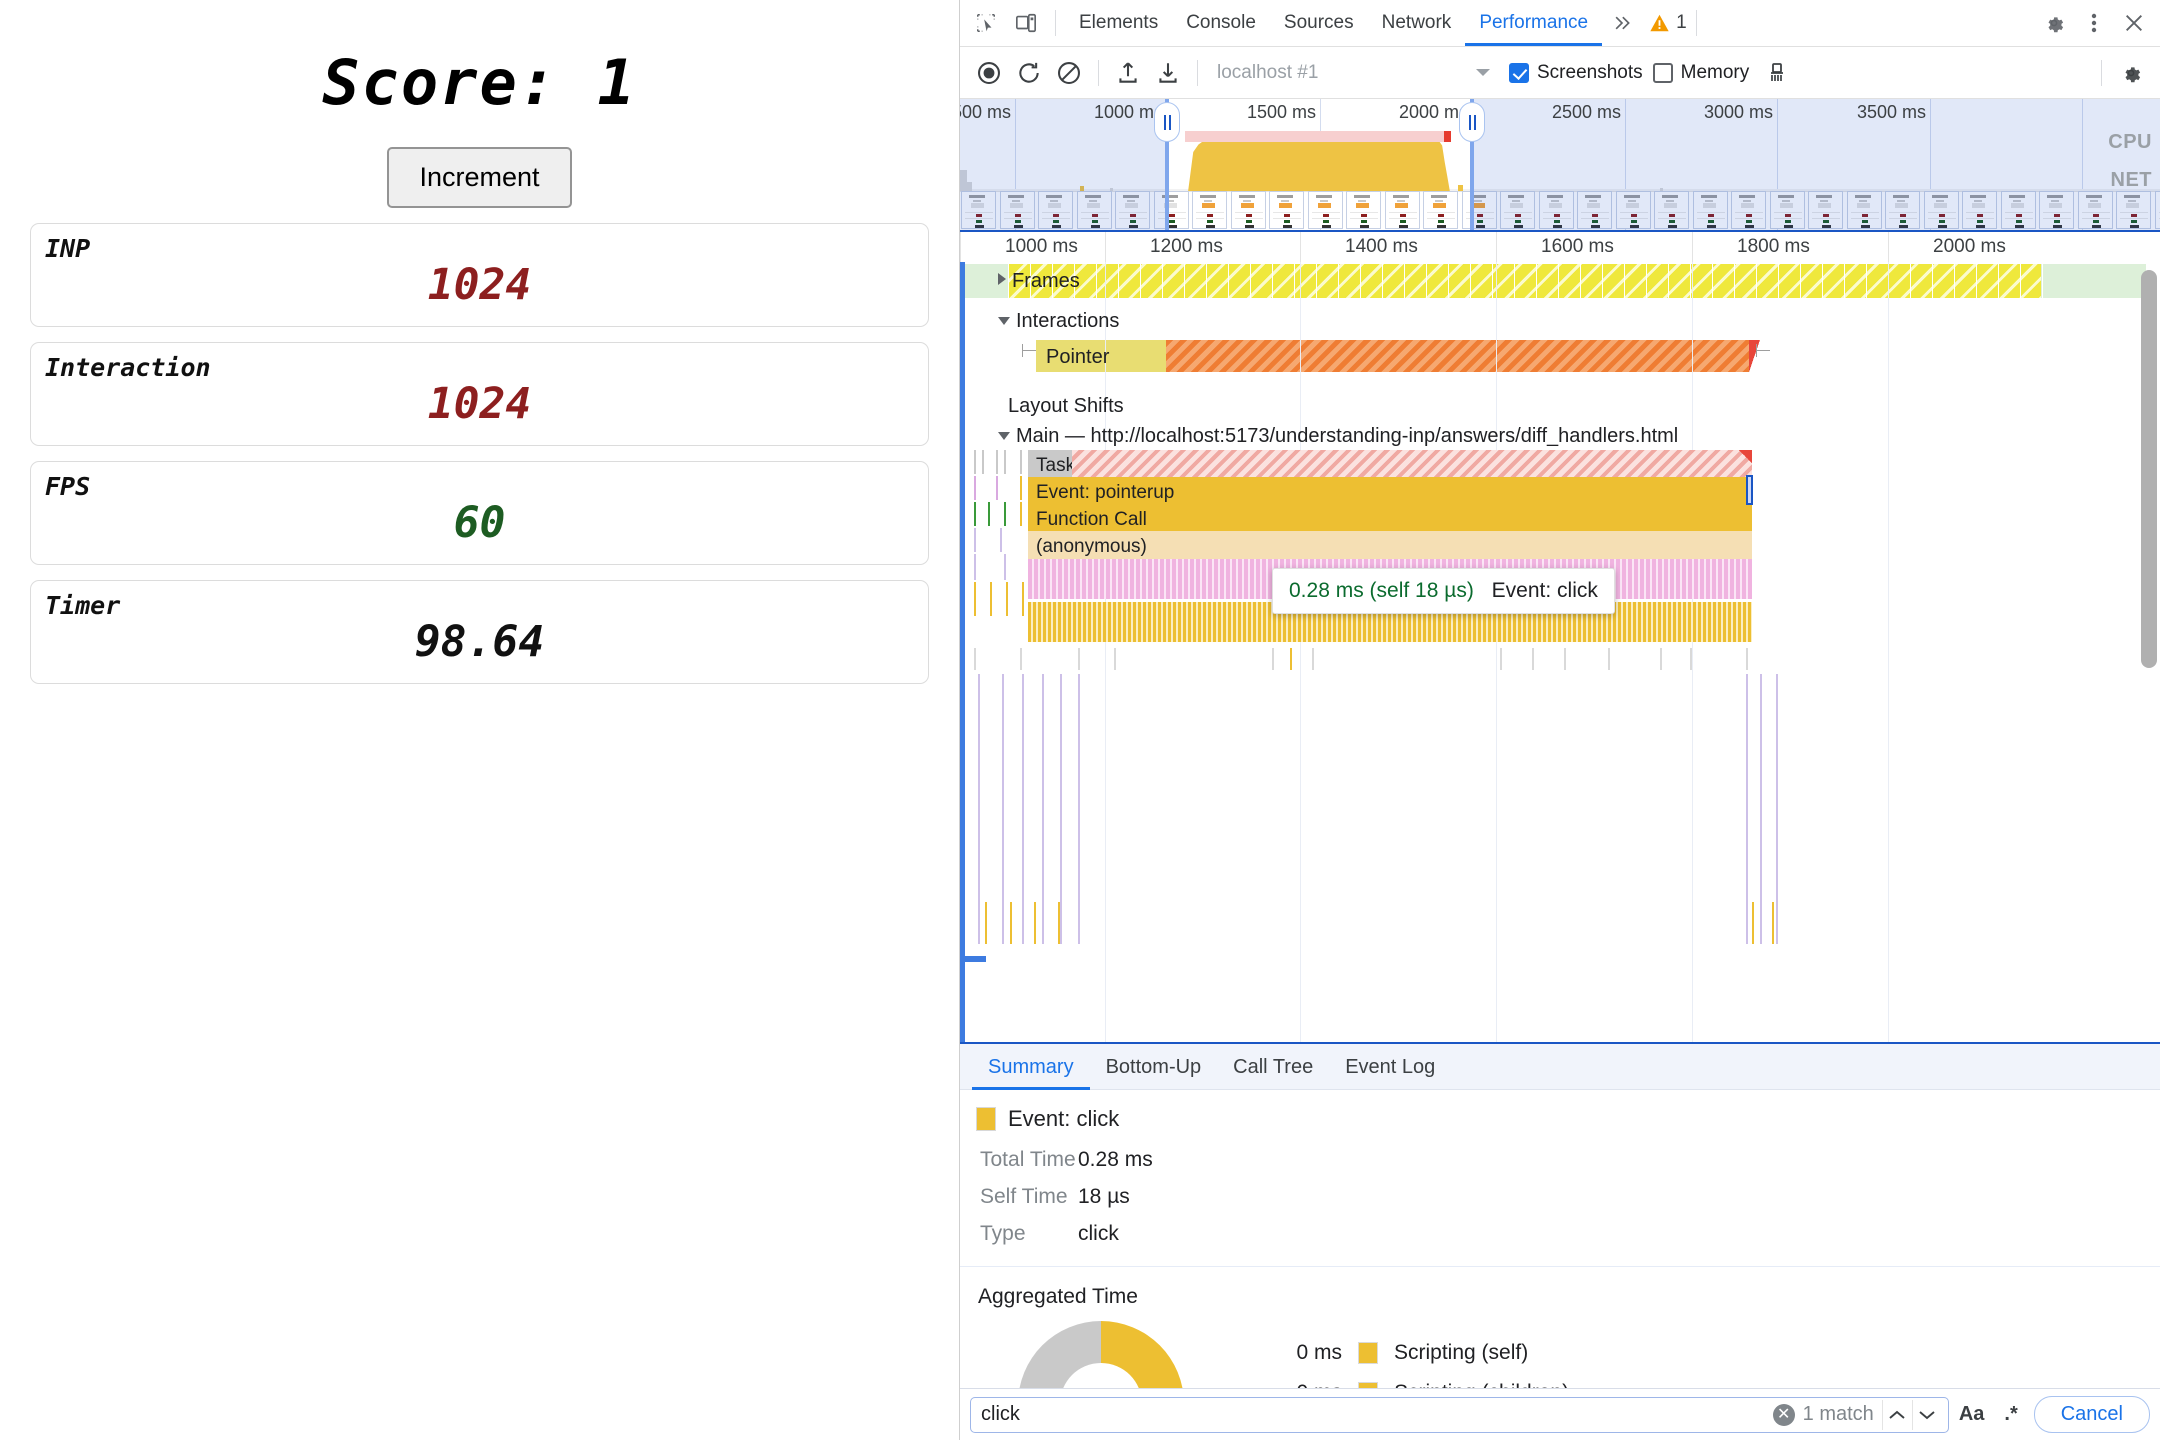 Image resolution: width=2160 pixels, height=1440 pixels. I want to click on flame-bar-task, so click(1390, 465).